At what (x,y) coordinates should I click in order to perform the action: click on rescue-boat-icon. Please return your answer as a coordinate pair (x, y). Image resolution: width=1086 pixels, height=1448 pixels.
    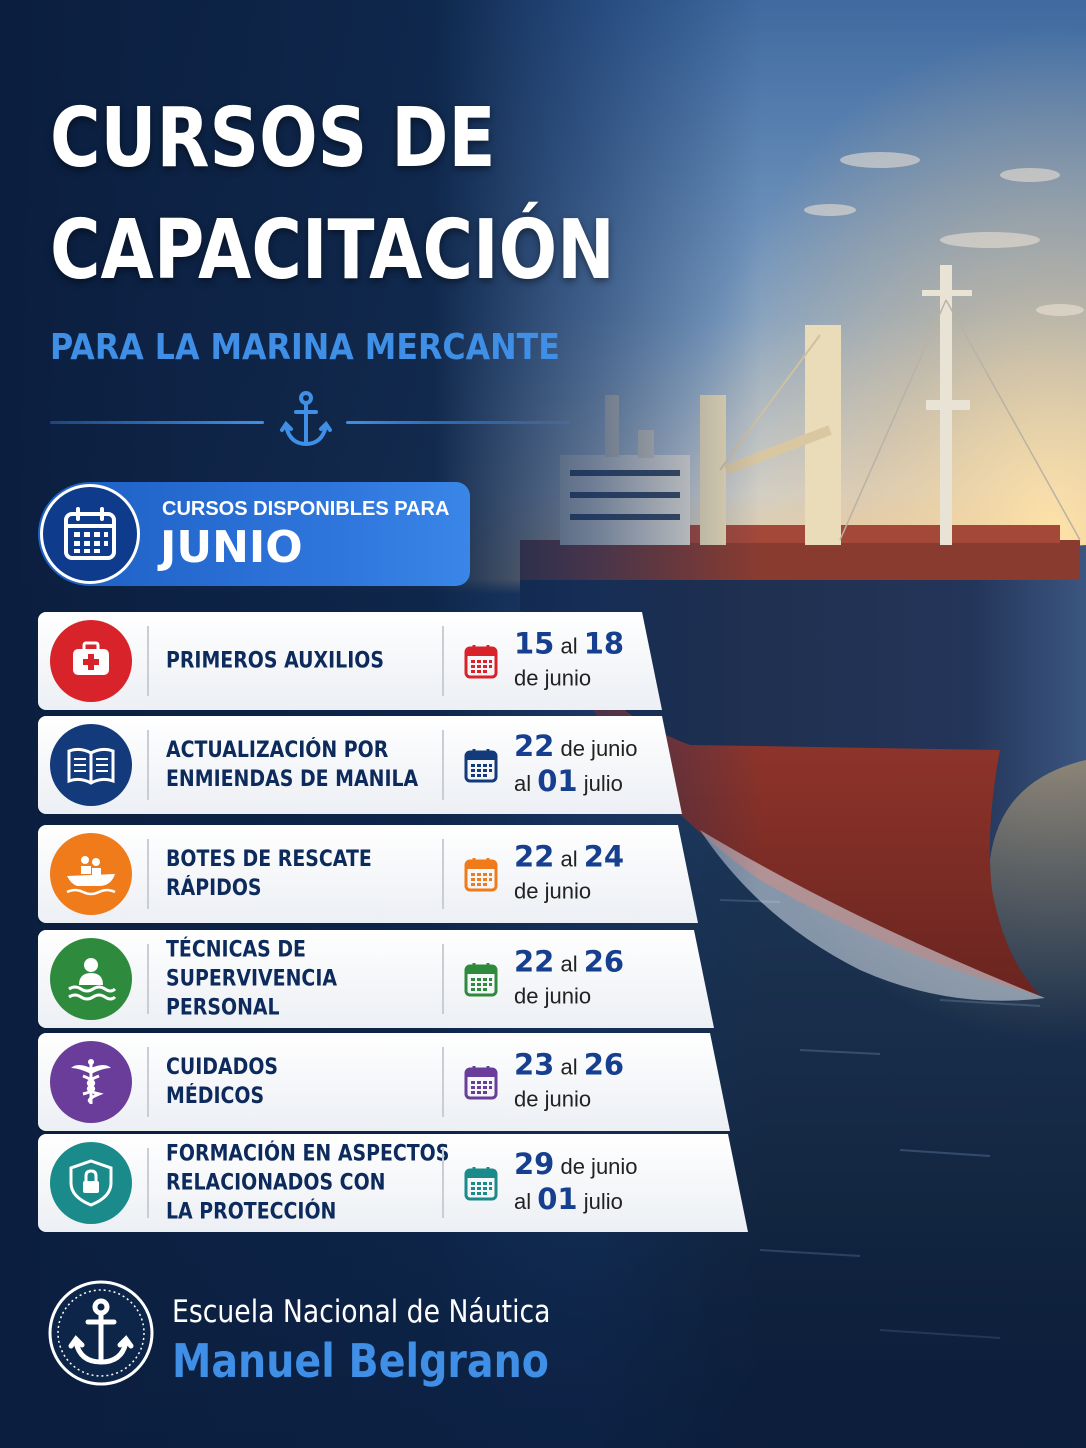
    Looking at the image, I should click on (91, 874).